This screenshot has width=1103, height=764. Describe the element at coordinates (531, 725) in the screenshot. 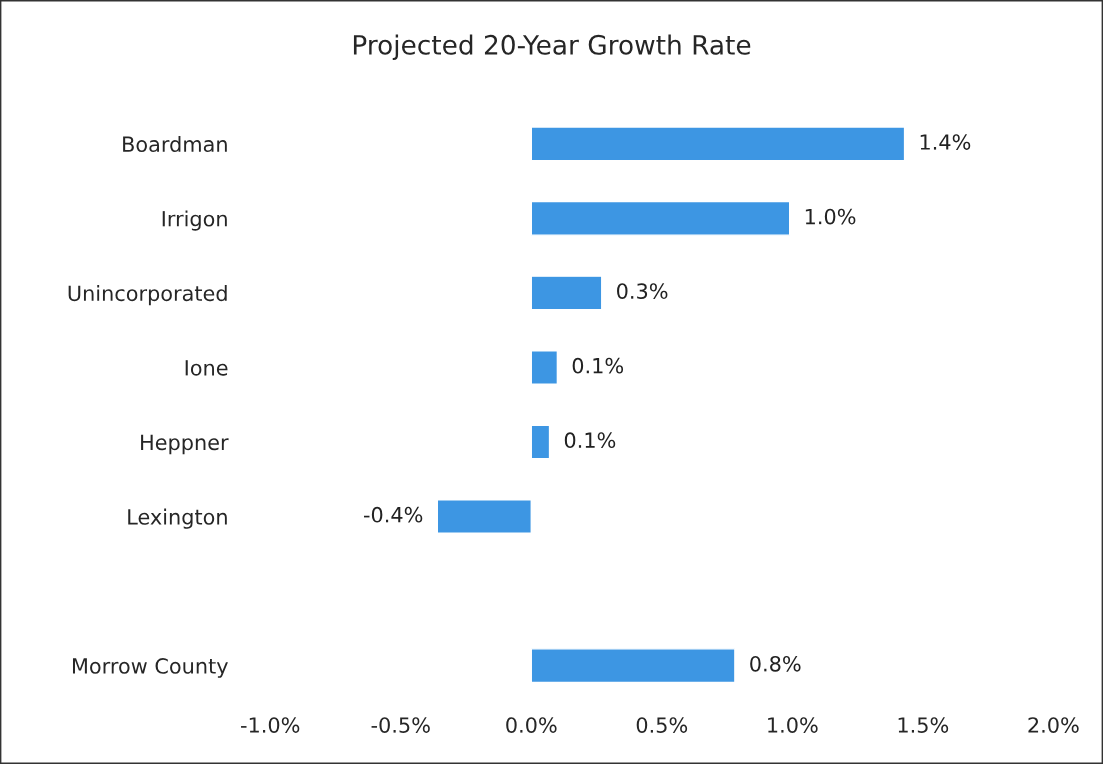

I see `x-tick-label: 0.0%` at that location.